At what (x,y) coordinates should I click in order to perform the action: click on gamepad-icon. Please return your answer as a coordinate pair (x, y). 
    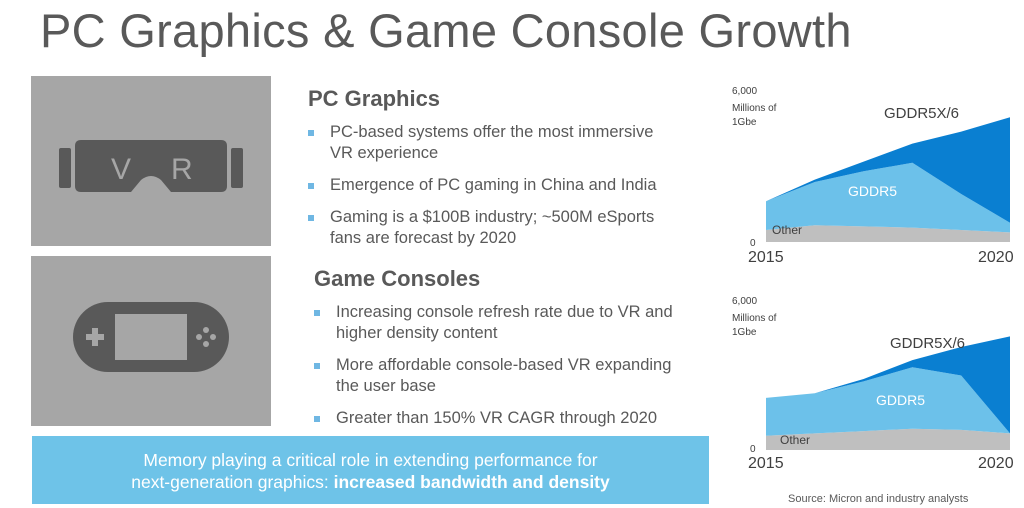
    Looking at the image, I should click on (151, 337).